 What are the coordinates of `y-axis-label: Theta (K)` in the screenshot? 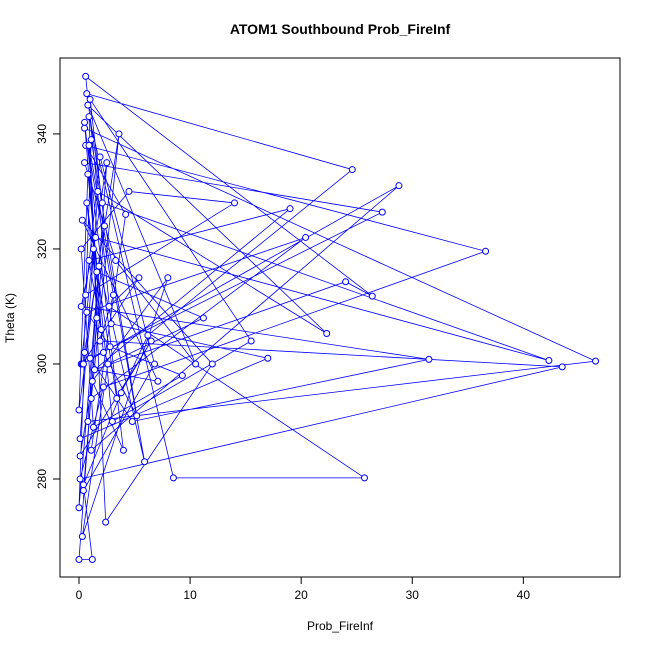 It's located at (10, 318).